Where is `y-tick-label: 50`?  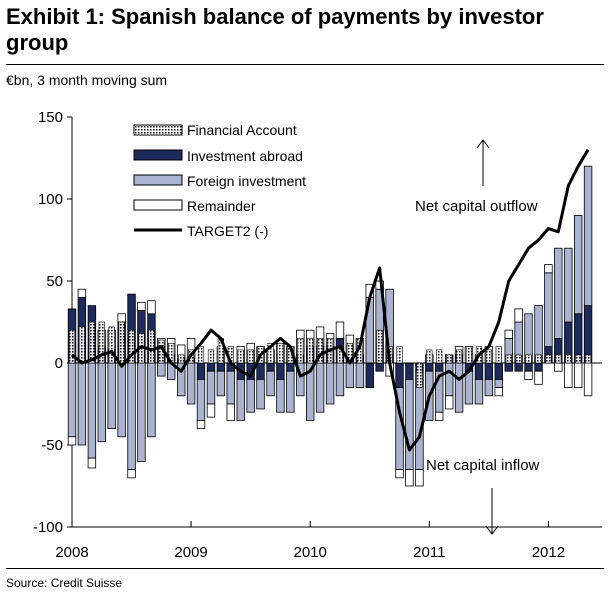
y-tick-label: 50 is located at coordinates (54, 281).